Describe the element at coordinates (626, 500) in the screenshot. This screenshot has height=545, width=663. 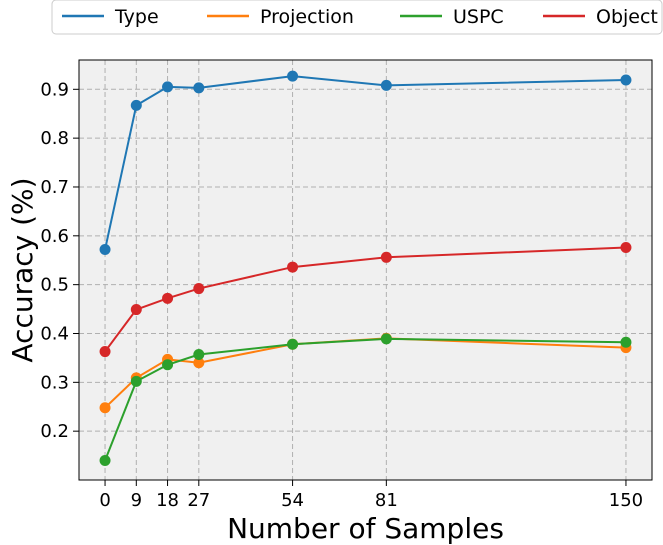
I see `x-tick-label: 150` at that location.